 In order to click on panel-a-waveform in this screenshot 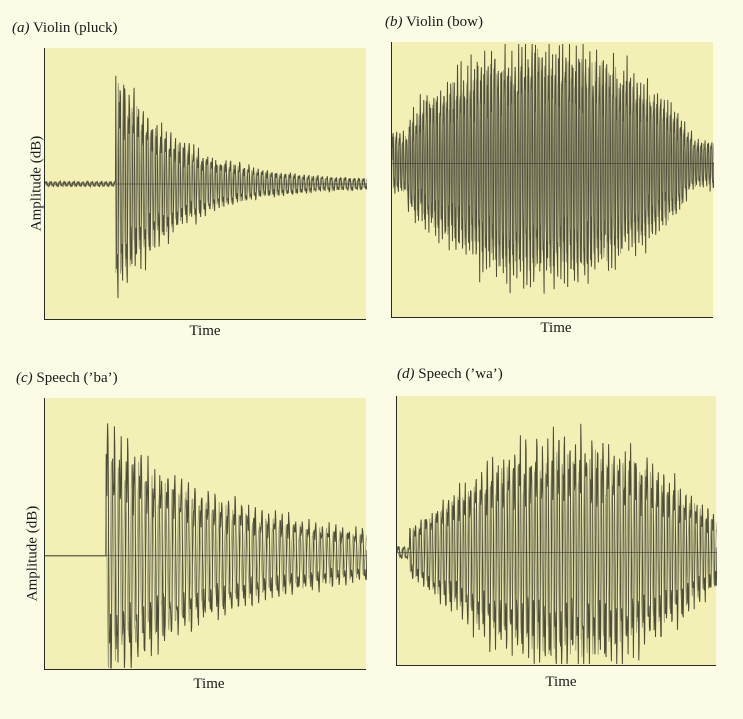, I will do `click(206, 187)`.